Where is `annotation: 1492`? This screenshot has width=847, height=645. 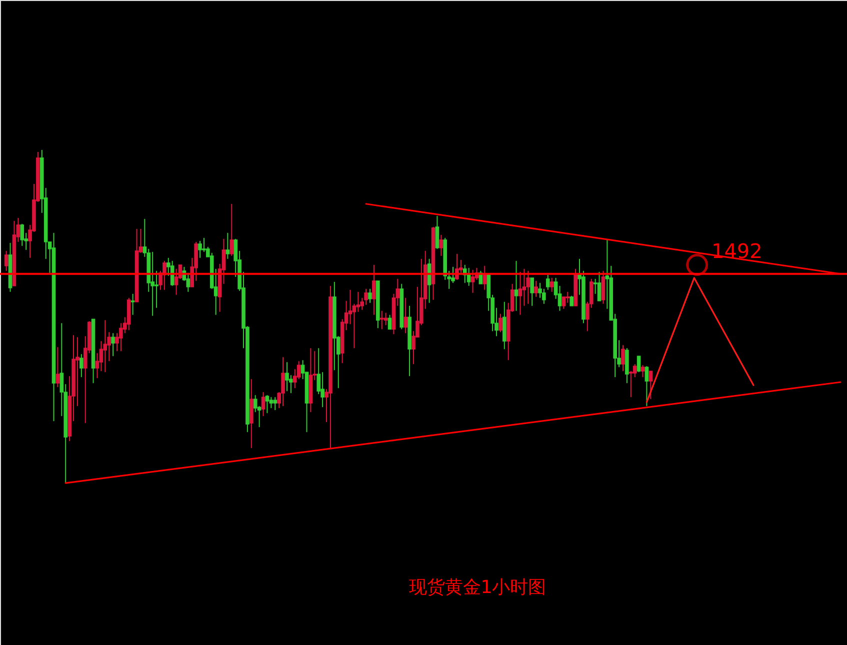 annotation: 1492 is located at coordinates (736, 250).